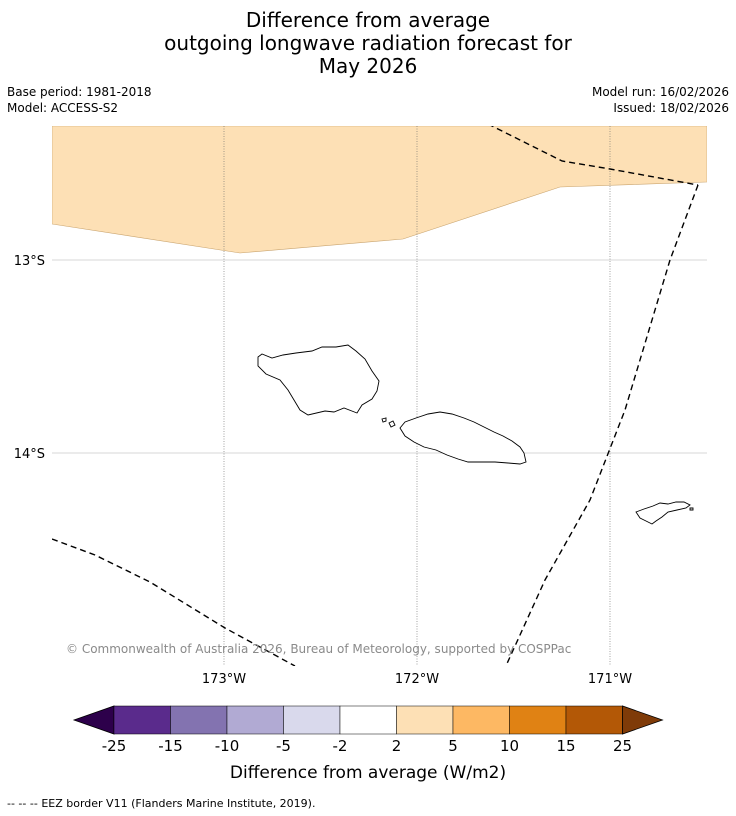 The width and height of the screenshot is (736, 816). What do you see at coordinates (368, 43) in the screenshot?
I see `title-line-2: outgoing longwave radiation forecast for` at bounding box center [368, 43].